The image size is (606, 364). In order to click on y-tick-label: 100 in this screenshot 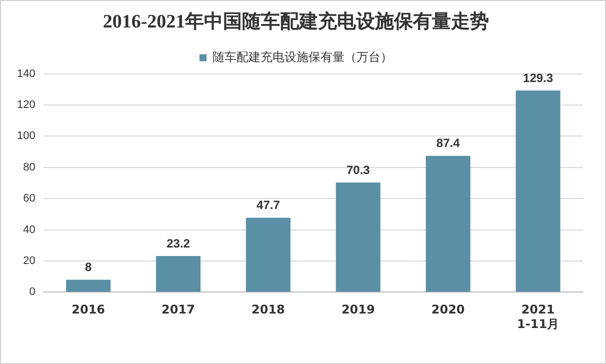, I will do `click(26, 136)`.